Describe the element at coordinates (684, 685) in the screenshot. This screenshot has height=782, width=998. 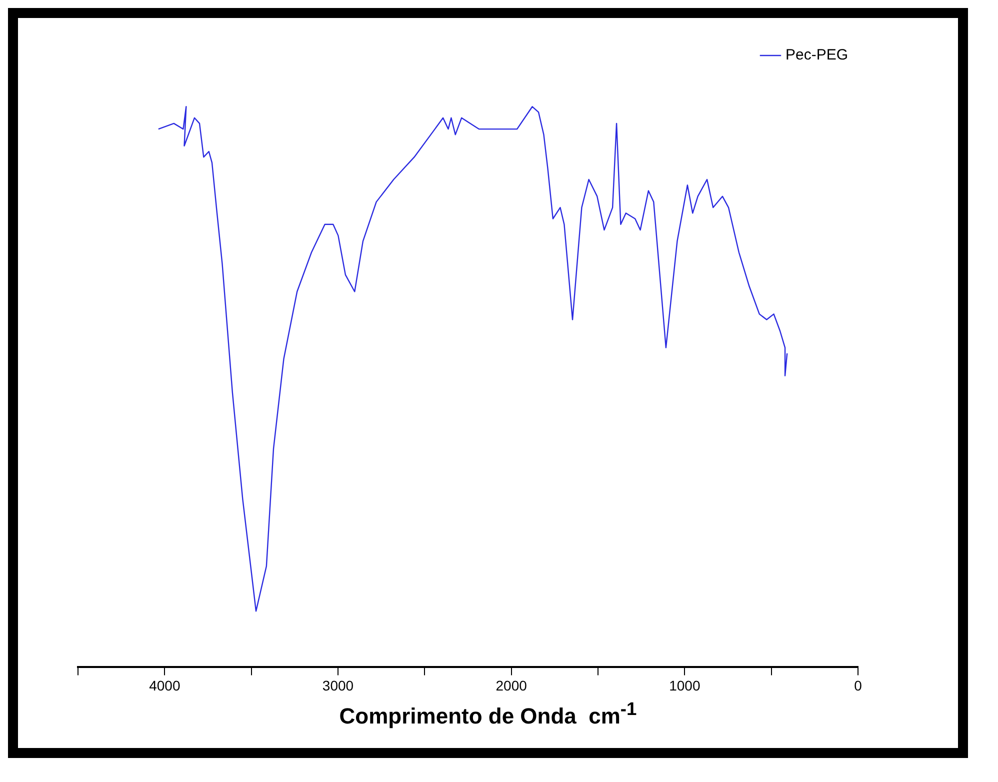
I see `x-tick-label: 1000` at that location.